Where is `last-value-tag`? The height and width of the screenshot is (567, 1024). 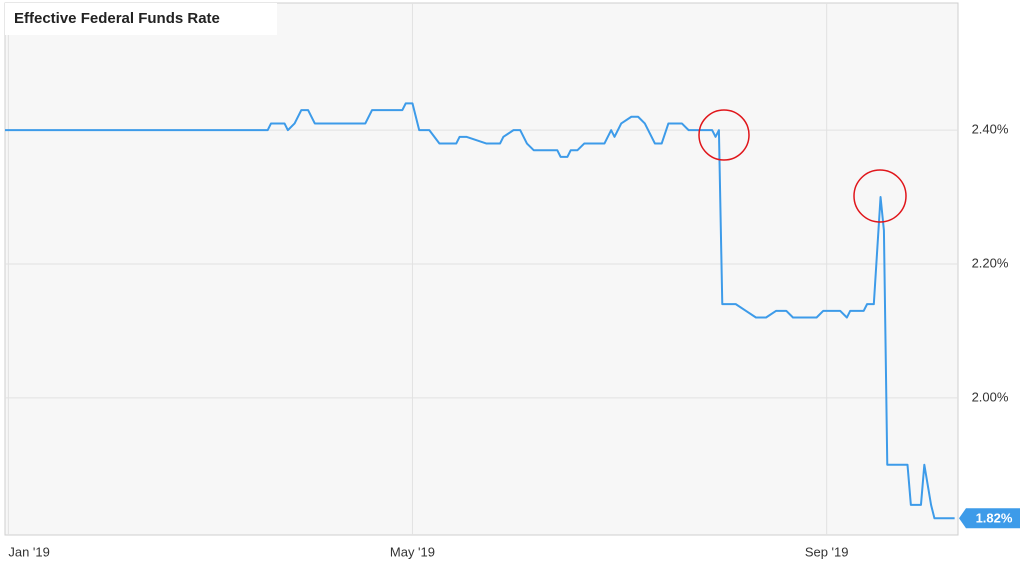
last-value-tag is located at coordinates (989, 518).